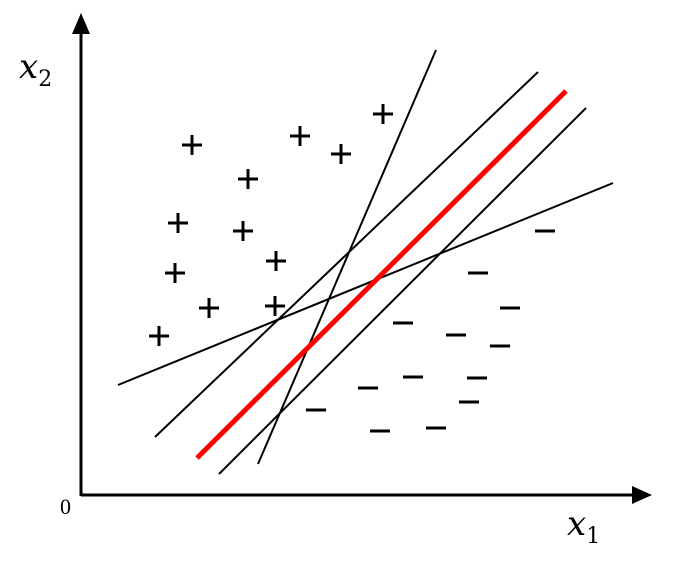 Image resolution: width=687 pixels, height=563 pixels. I want to click on x-axis-arrow-icon, so click(642, 495).